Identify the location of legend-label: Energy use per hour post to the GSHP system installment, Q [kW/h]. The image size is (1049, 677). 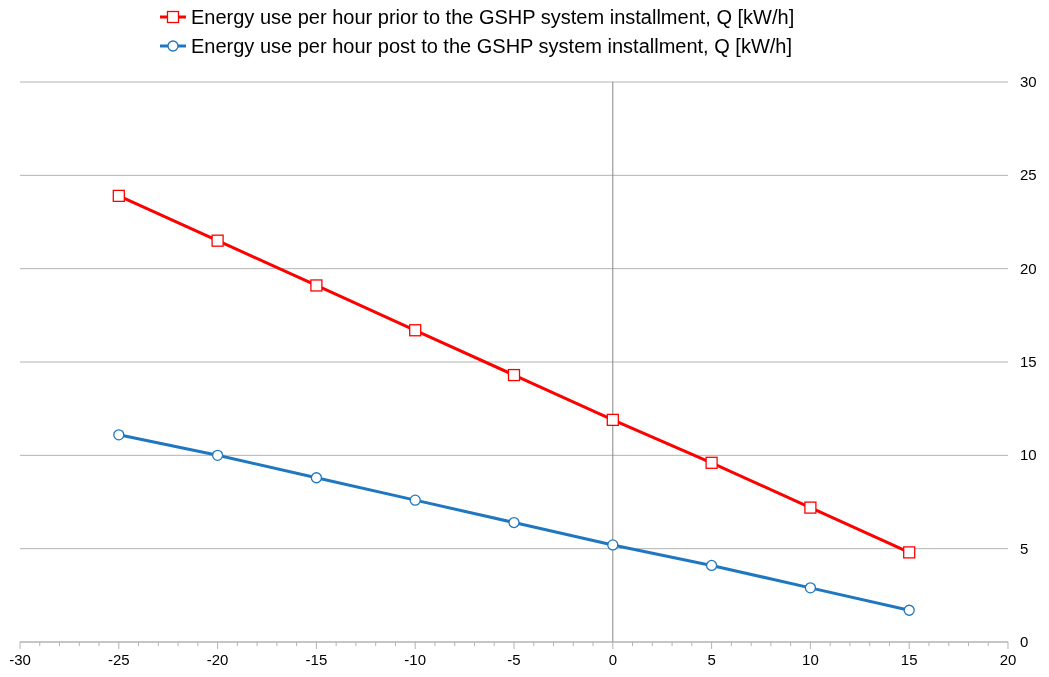
(491, 46).